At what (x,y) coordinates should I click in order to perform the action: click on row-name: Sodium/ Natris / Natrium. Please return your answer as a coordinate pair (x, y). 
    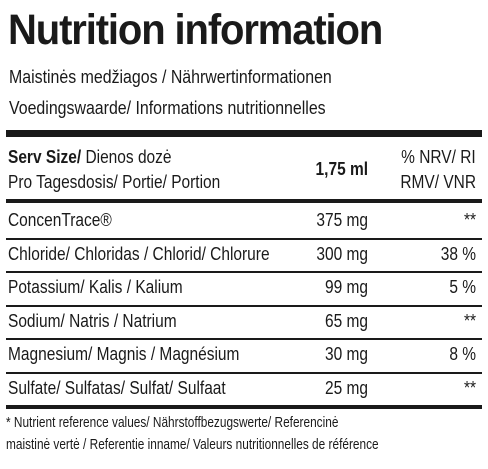
    Looking at the image, I should click on (92, 320).